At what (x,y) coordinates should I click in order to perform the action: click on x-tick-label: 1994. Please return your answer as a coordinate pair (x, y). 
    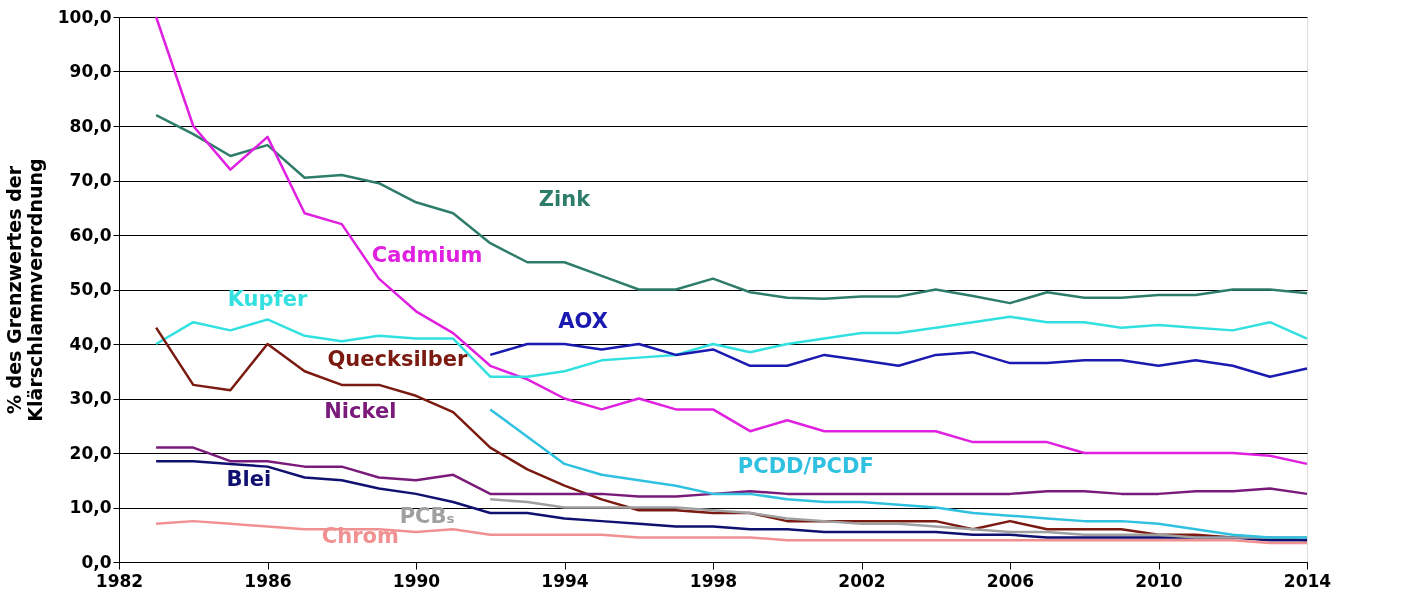
    Looking at the image, I should click on (565, 580).